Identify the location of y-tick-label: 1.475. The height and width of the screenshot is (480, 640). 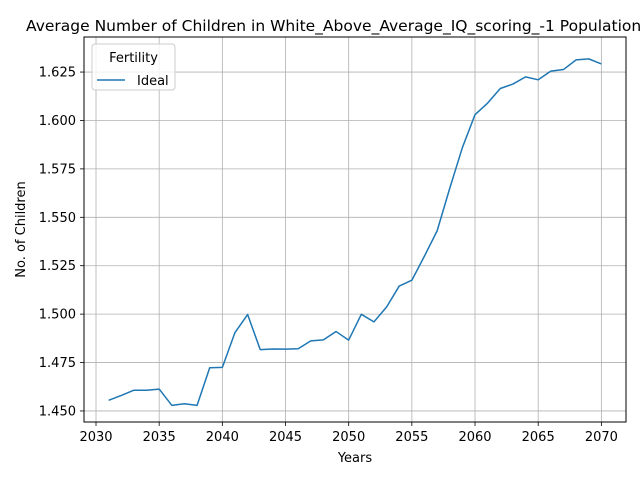
(57, 363).